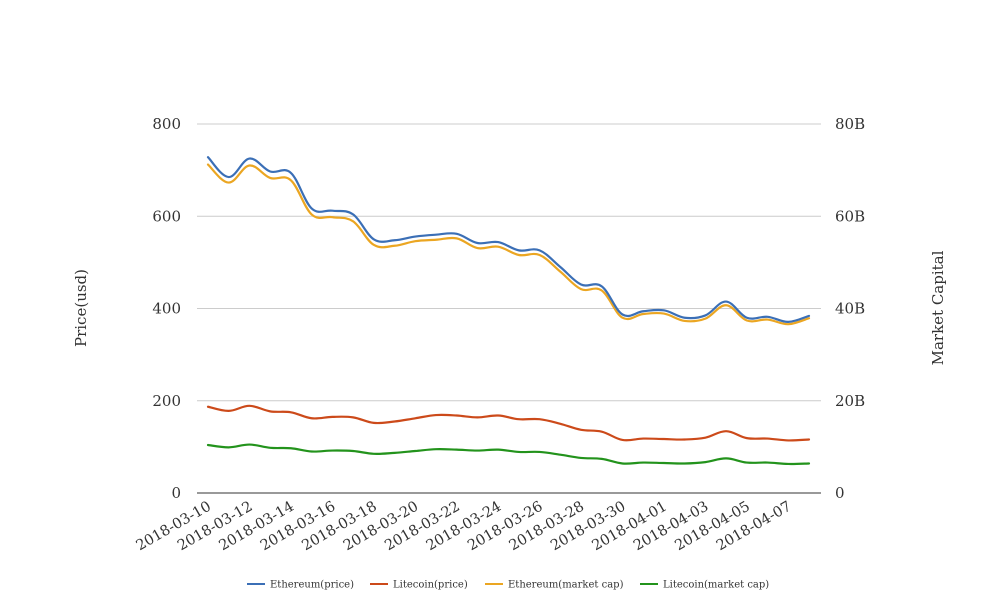  What do you see at coordinates (430, 585) in the screenshot?
I see `legend-label: Litecoin(price)` at bounding box center [430, 585].